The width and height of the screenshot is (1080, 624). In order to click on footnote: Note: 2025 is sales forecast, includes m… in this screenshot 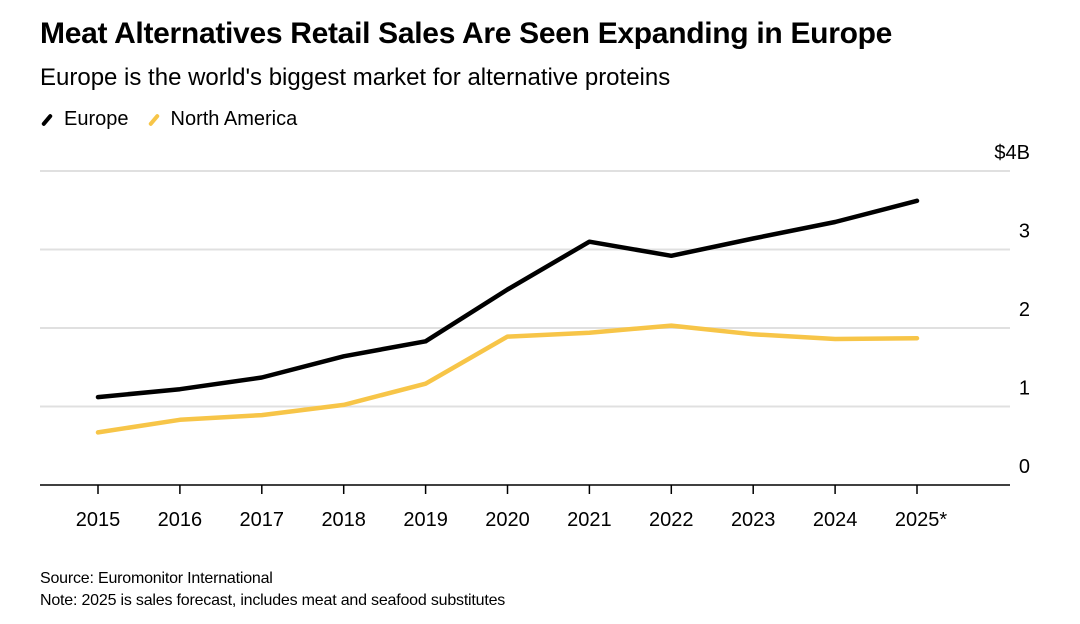, I will do `click(273, 600)`.